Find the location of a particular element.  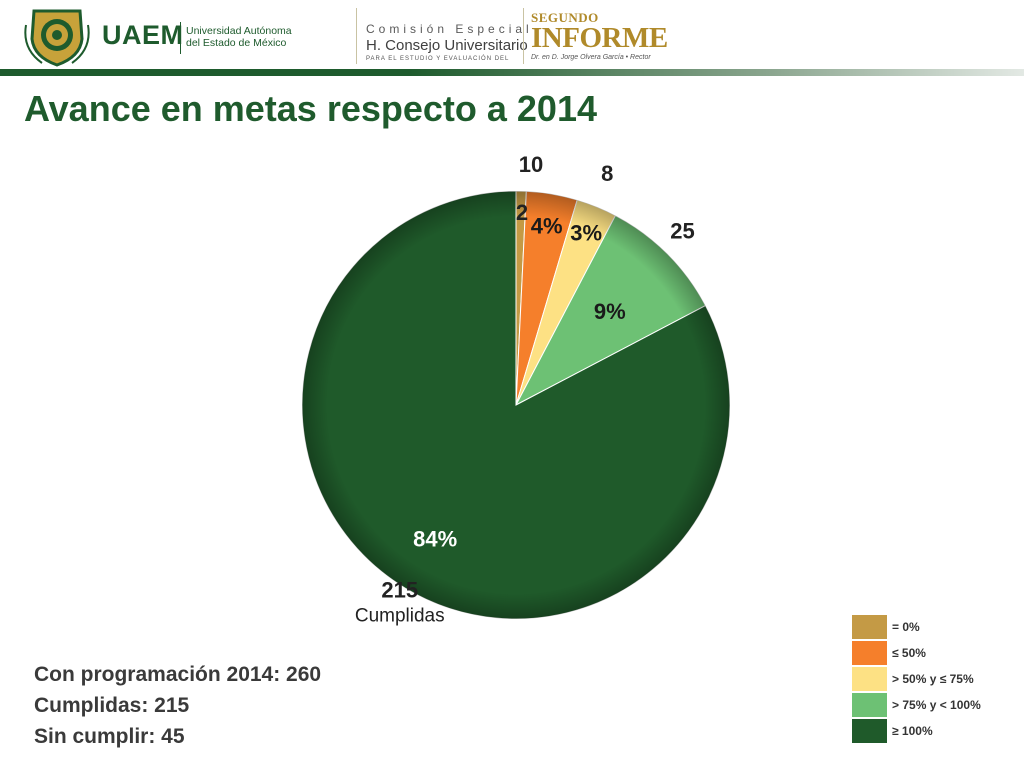

slide-title: Avance en metas respecto a 2014 is located at coordinates (310, 108).